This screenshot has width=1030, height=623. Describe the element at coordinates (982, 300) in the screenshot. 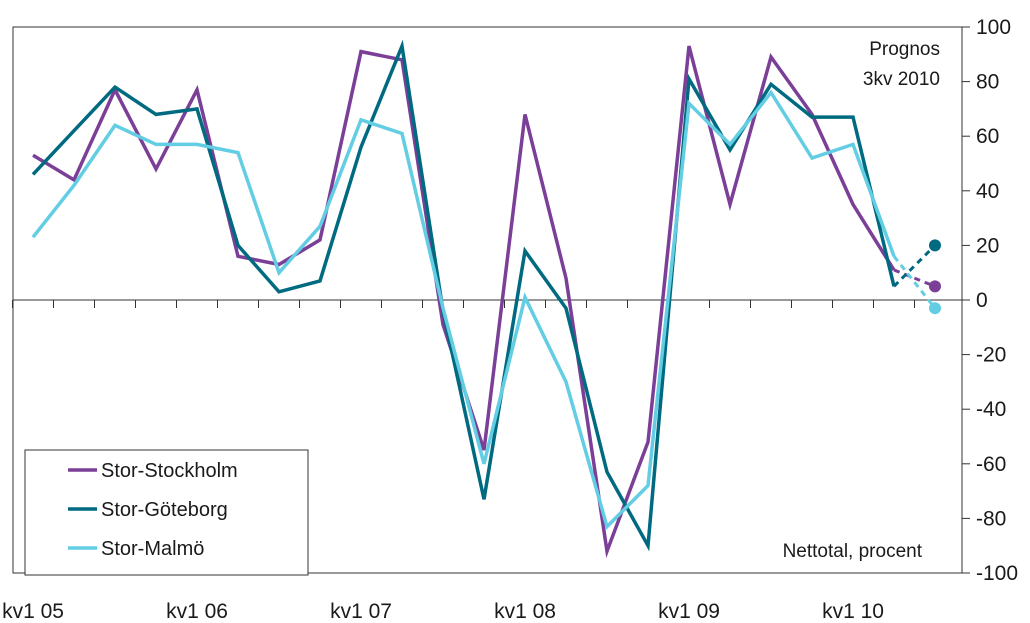

I see `y-tick-label: 0` at that location.